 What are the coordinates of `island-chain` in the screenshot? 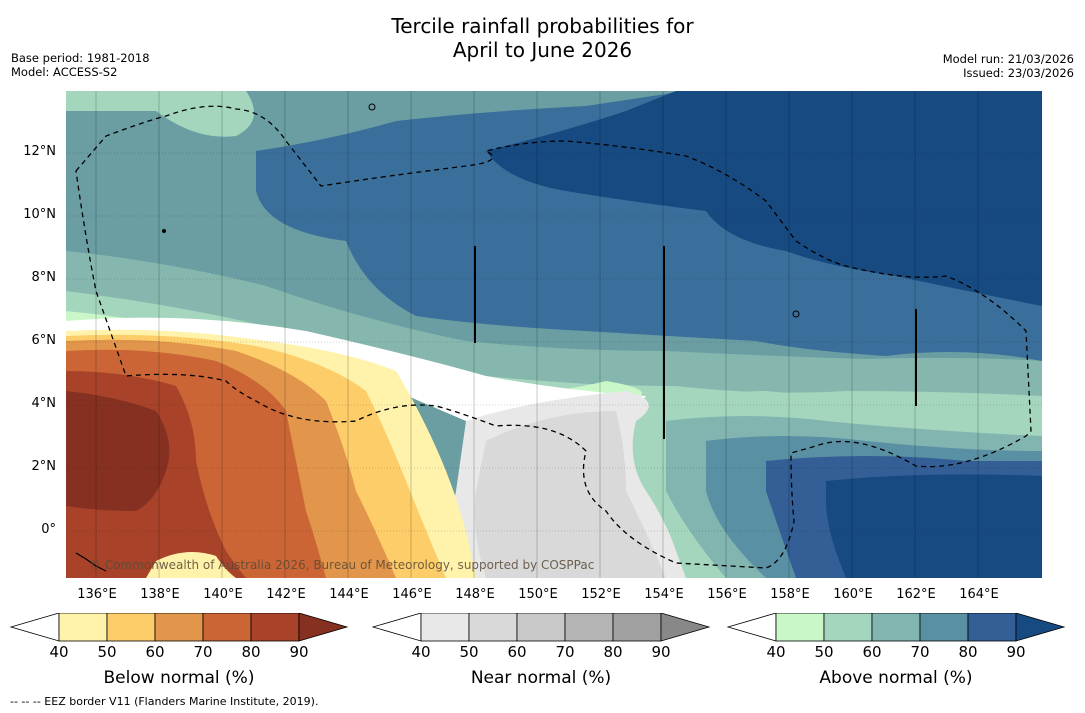 It's located at (91, 562).